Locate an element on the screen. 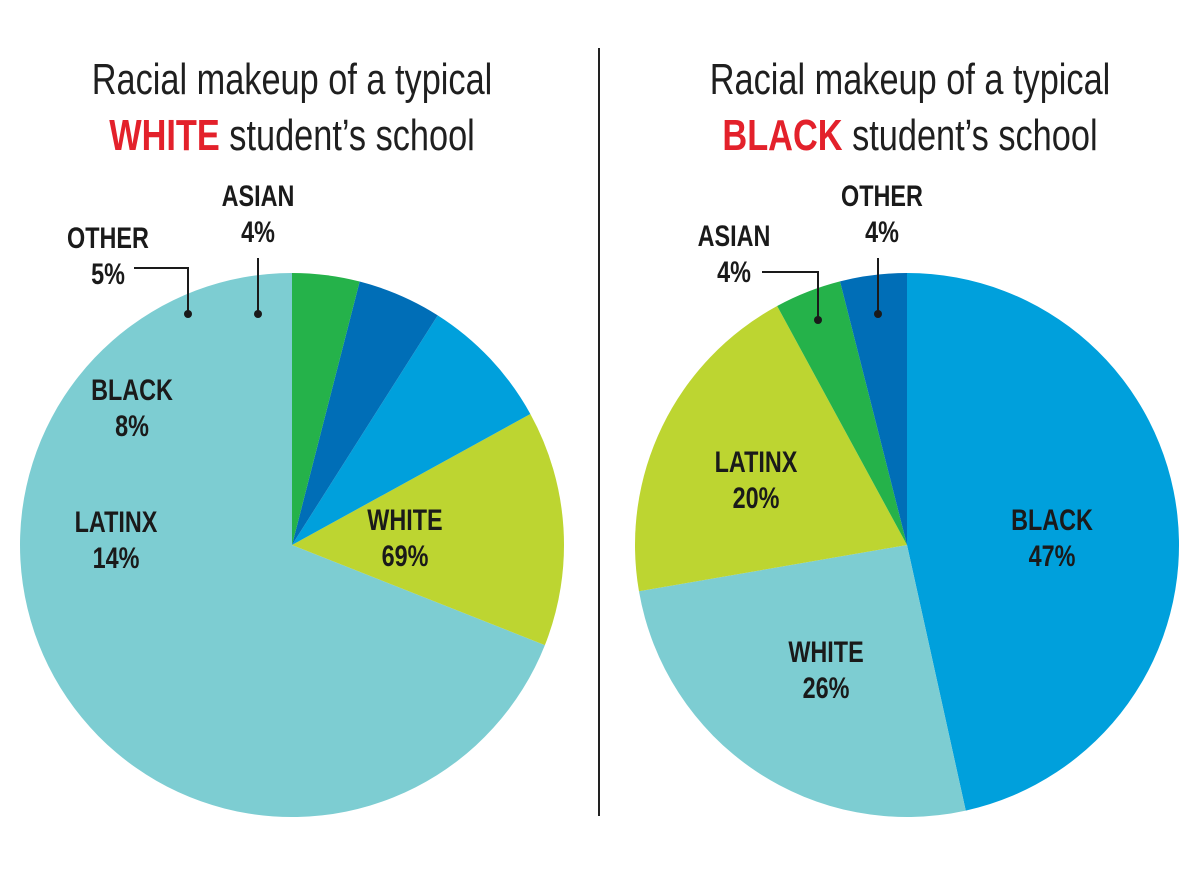 The image size is (1200, 872). pie-left-label-white: WHITE is located at coordinates (404, 519).